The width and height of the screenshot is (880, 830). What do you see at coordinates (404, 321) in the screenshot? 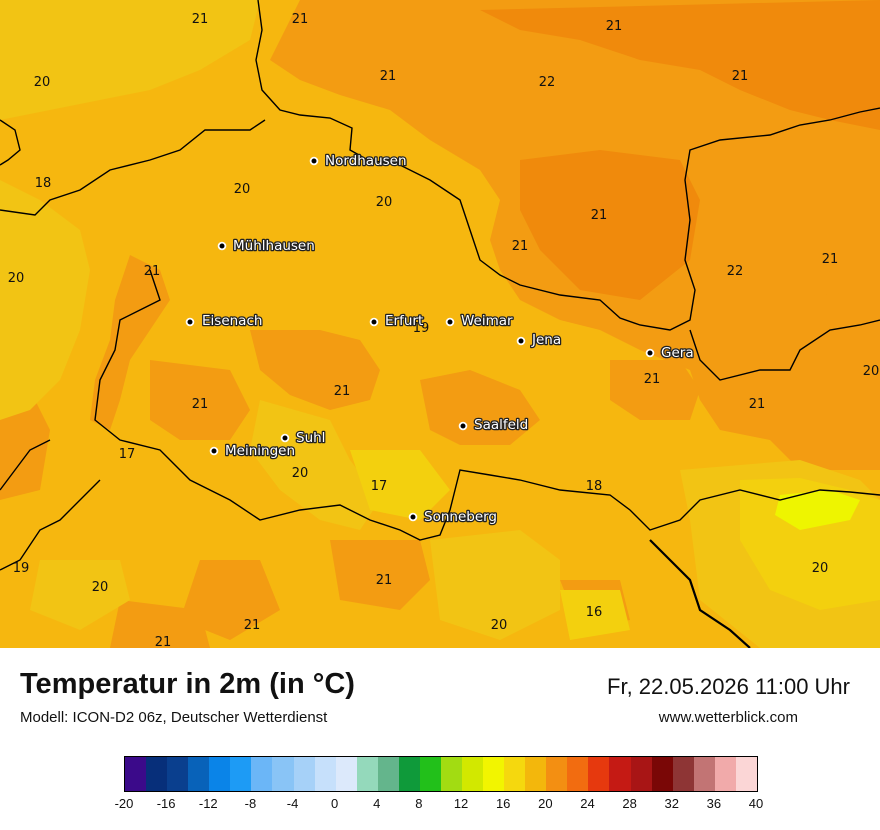
I see `city-label-erfurt: Erfurt` at bounding box center [404, 321].